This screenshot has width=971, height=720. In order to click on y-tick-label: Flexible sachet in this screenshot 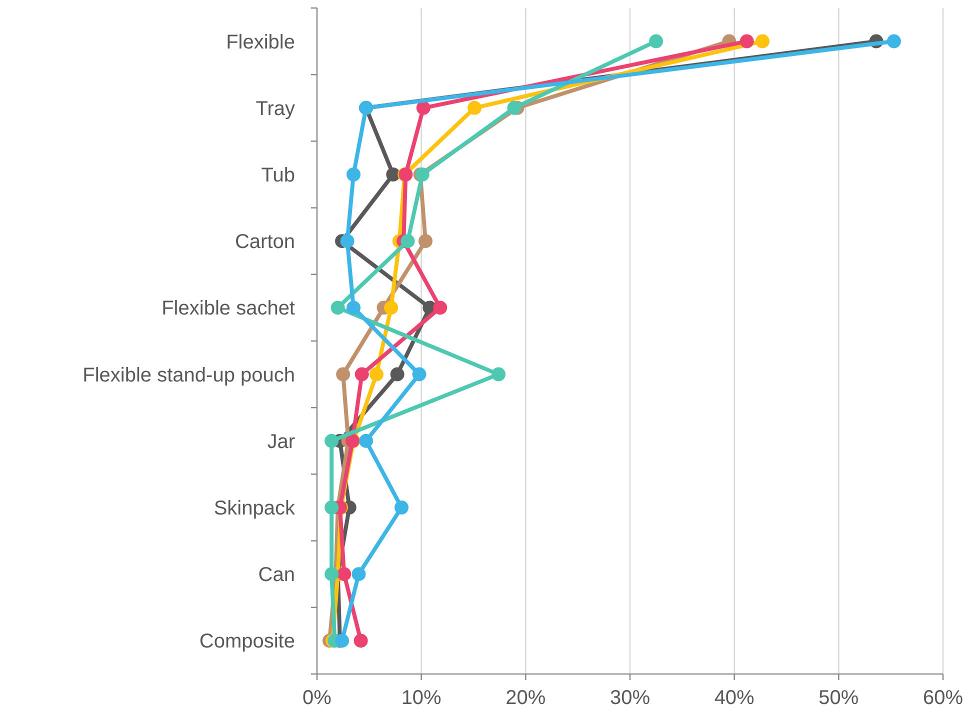, I will do `click(229, 309)`.